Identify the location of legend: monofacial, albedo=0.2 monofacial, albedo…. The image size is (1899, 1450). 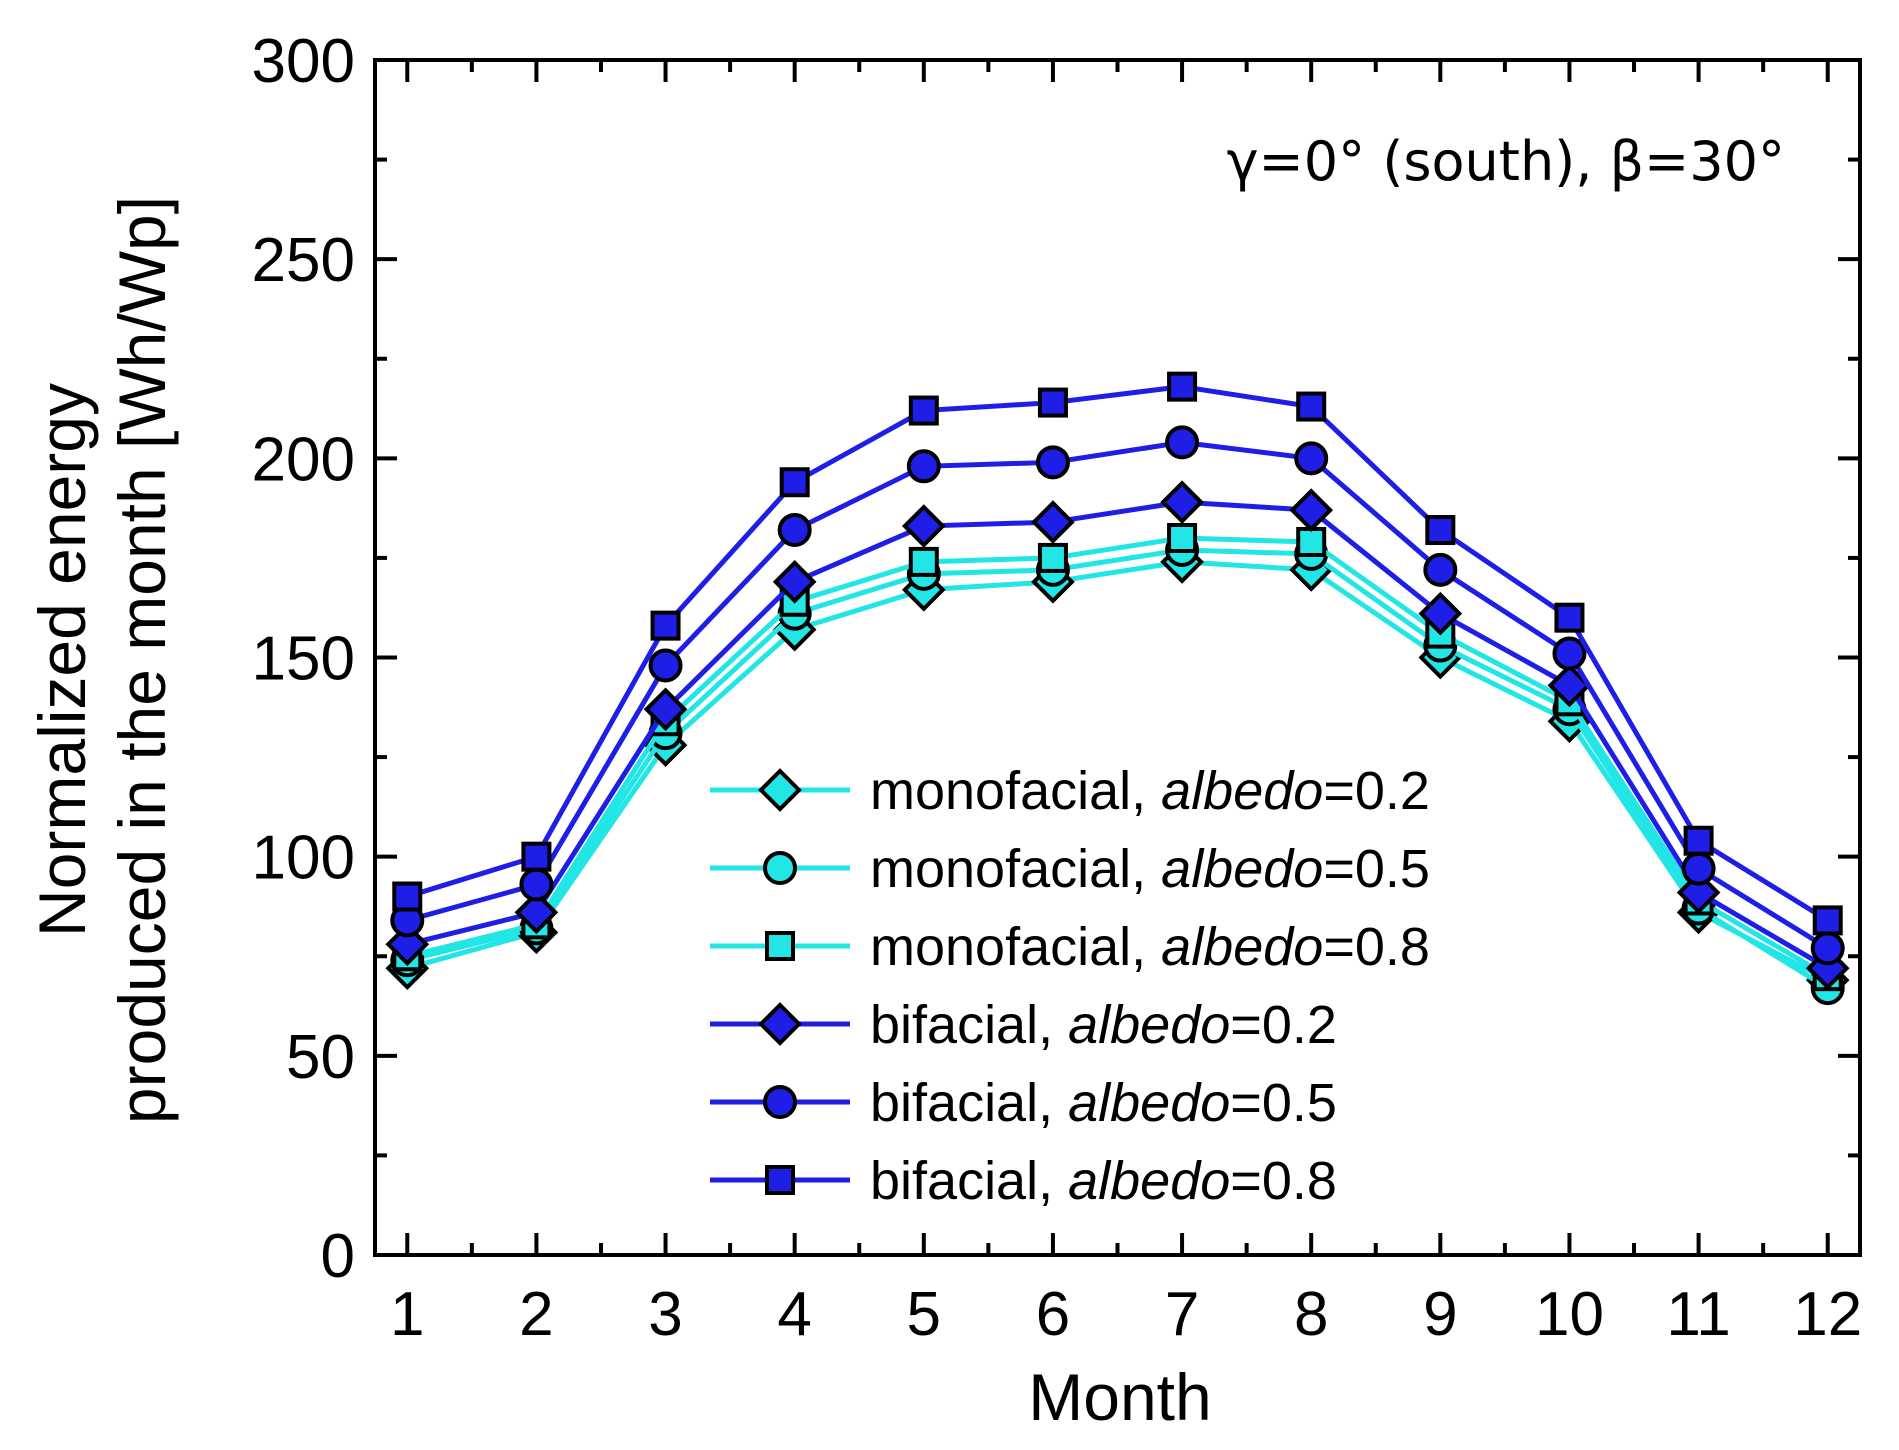
(1070, 986).